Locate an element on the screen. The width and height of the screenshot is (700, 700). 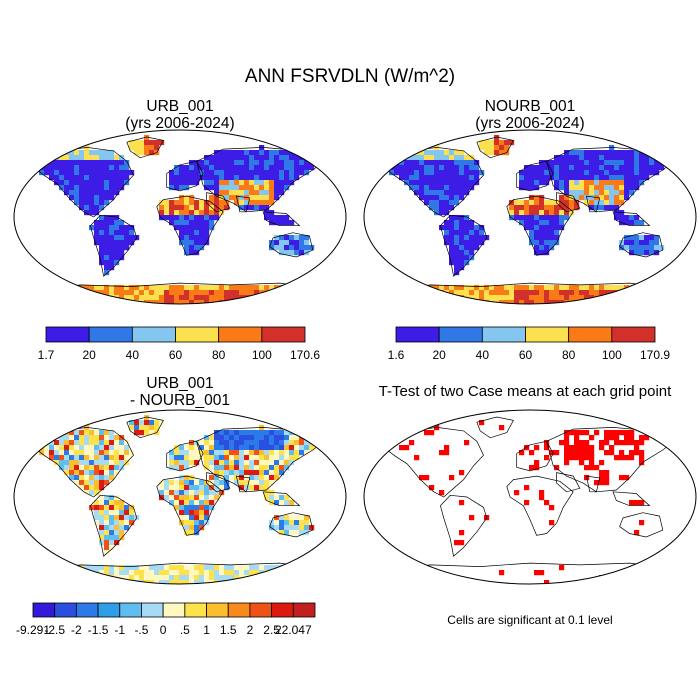
urb-title-line2: (yrs 2006-2024) is located at coordinates (180, 123).